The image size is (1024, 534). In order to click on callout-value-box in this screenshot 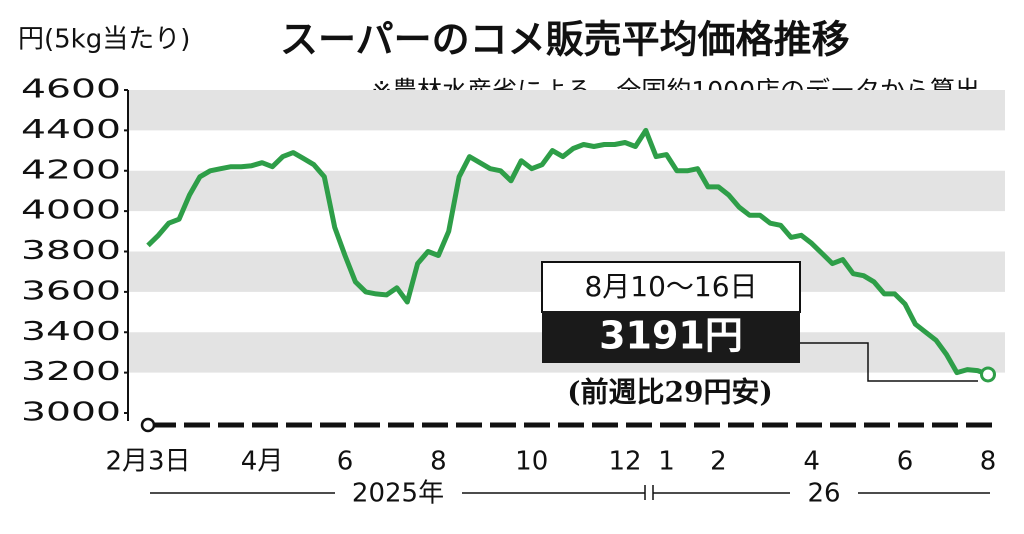, I will do `click(671, 337)`.